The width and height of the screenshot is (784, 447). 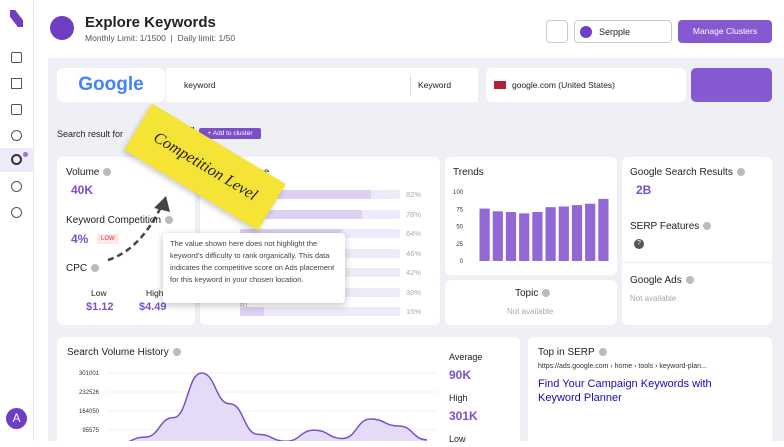 What do you see at coordinates (459, 245) in the screenshot?
I see `y-tick-label: 25` at bounding box center [459, 245].